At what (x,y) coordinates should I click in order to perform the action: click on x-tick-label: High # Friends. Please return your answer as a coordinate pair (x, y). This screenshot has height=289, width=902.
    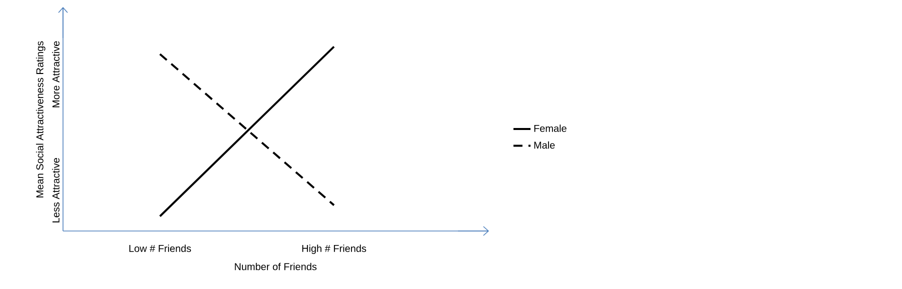
    Looking at the image, I should click on (334, 249).